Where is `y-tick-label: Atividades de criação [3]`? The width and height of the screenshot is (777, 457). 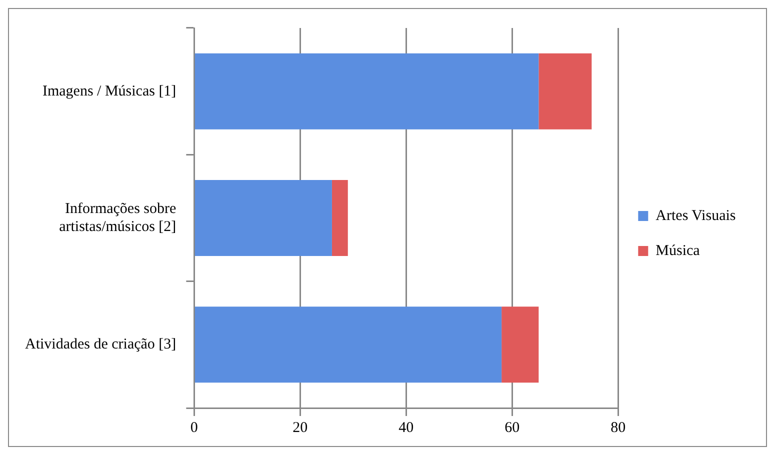 y-tick-label: Atividades de criação [3] is located at coordinates (100, 344).